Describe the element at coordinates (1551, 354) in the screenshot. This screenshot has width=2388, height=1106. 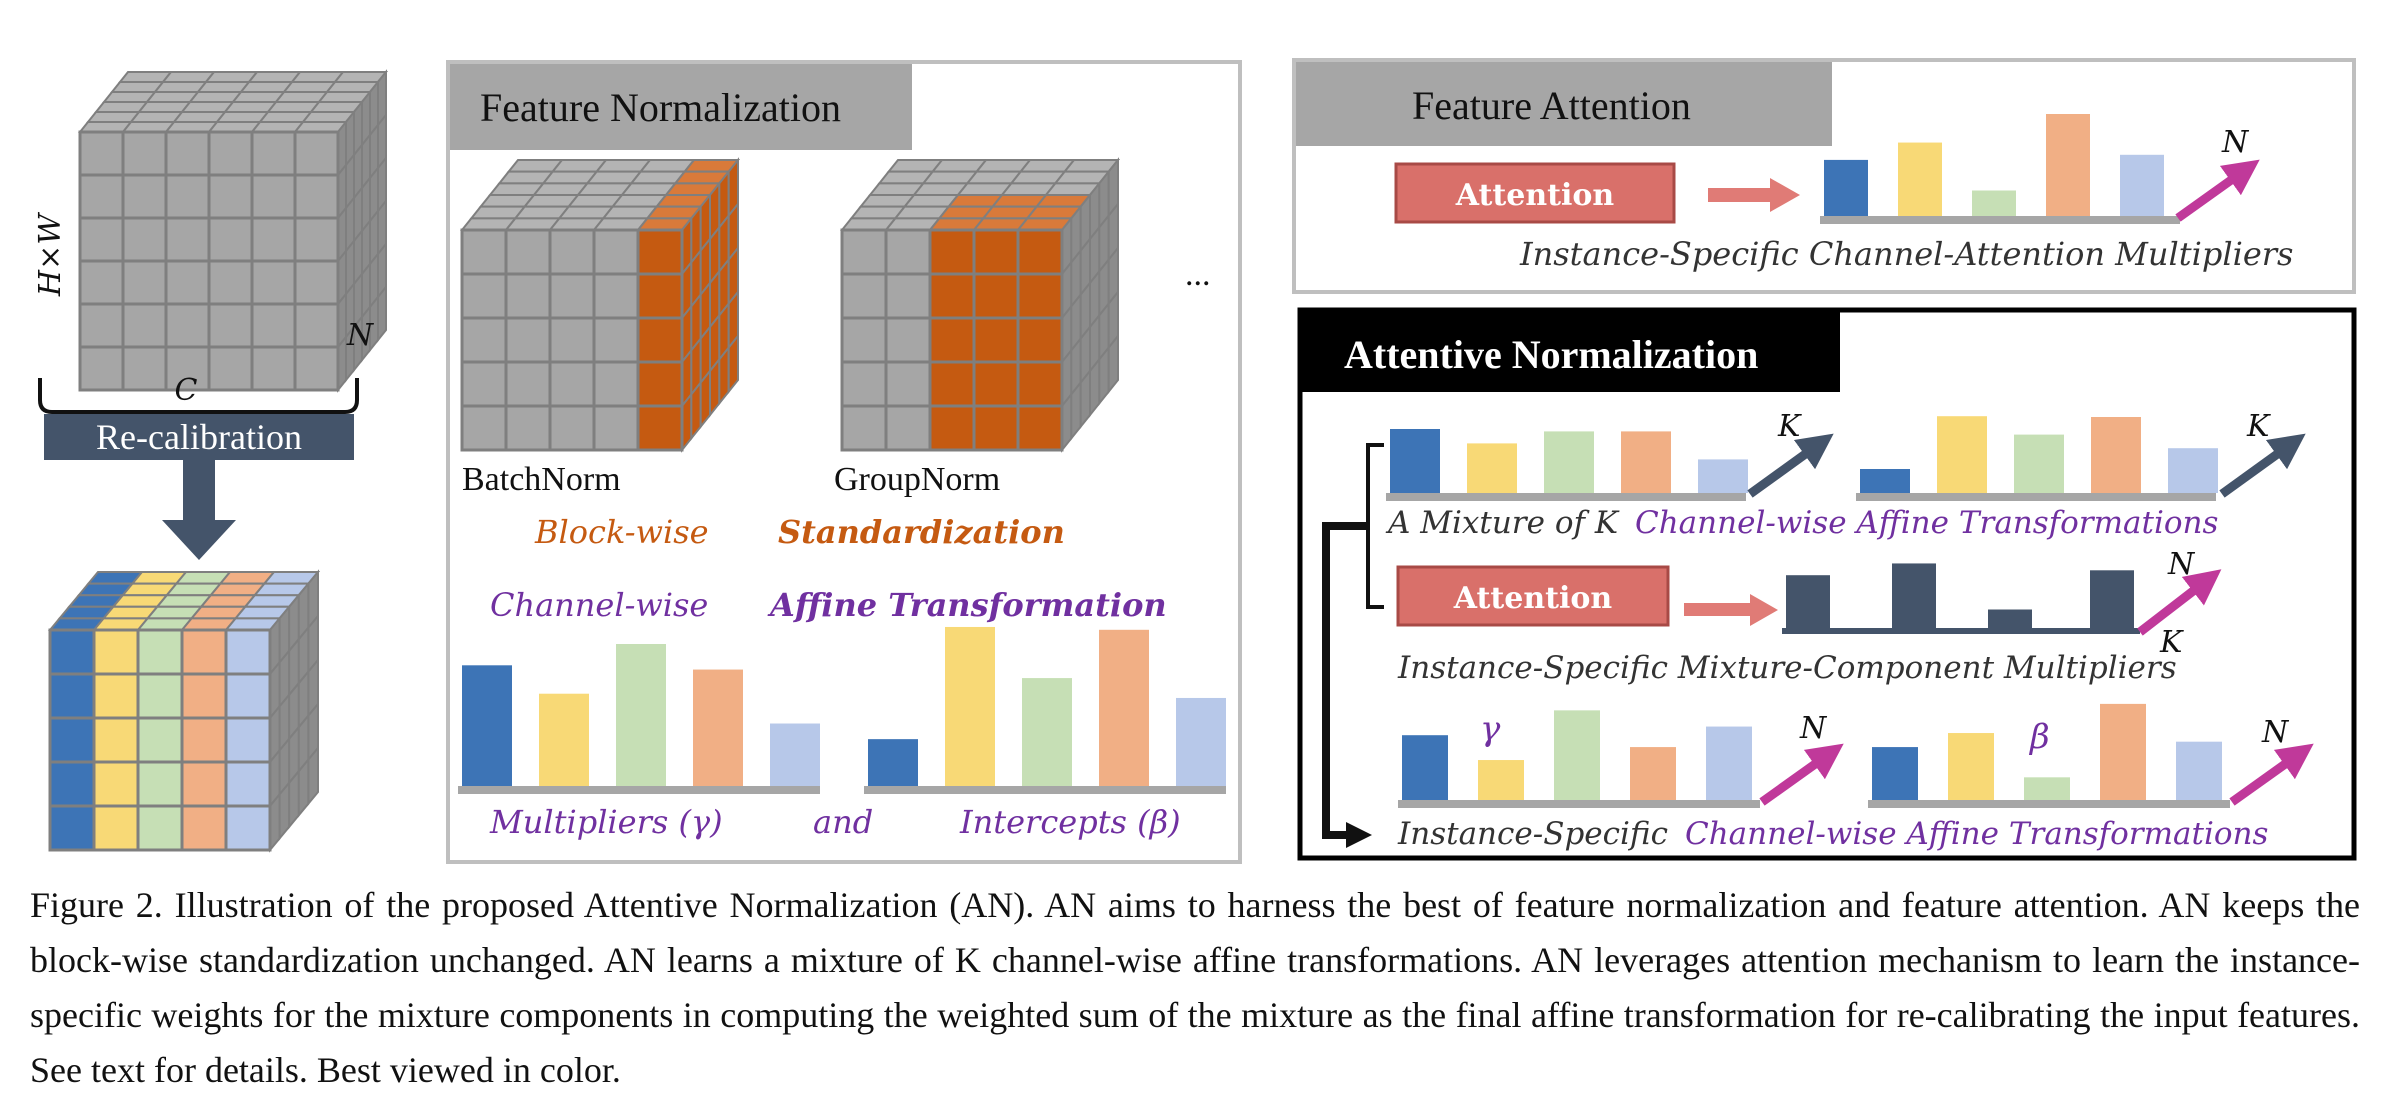
I see `an-title: Attentive Normalization` at that location.